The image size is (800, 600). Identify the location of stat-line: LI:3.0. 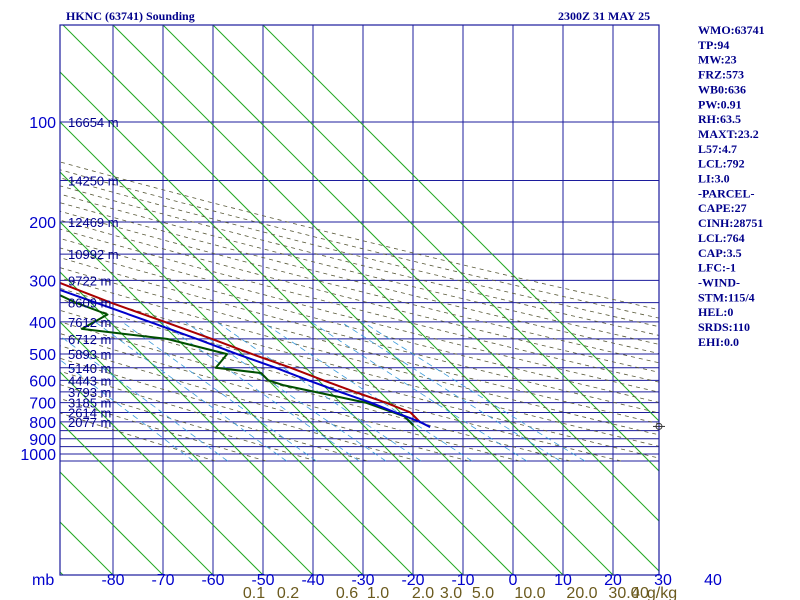
(714, 179).